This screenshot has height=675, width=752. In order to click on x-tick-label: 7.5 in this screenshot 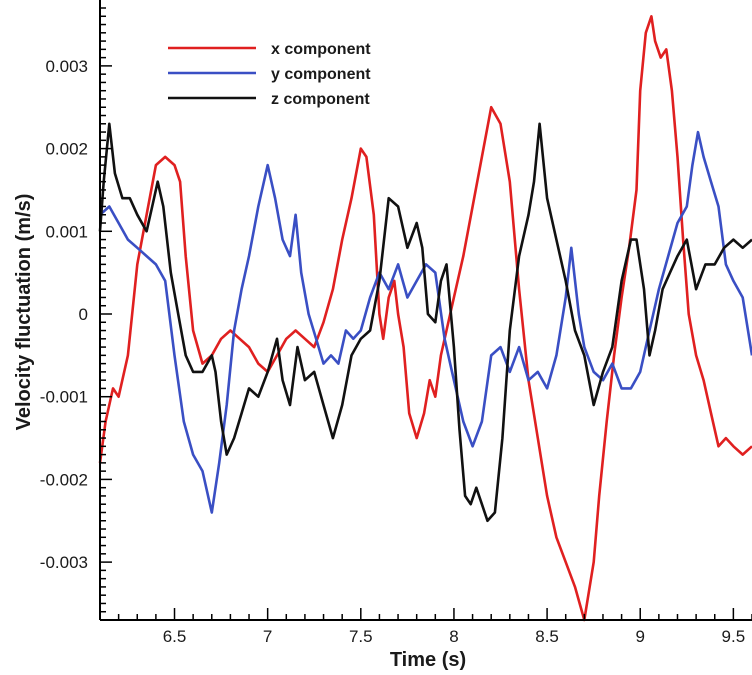, I will do `click(361, 636)`.